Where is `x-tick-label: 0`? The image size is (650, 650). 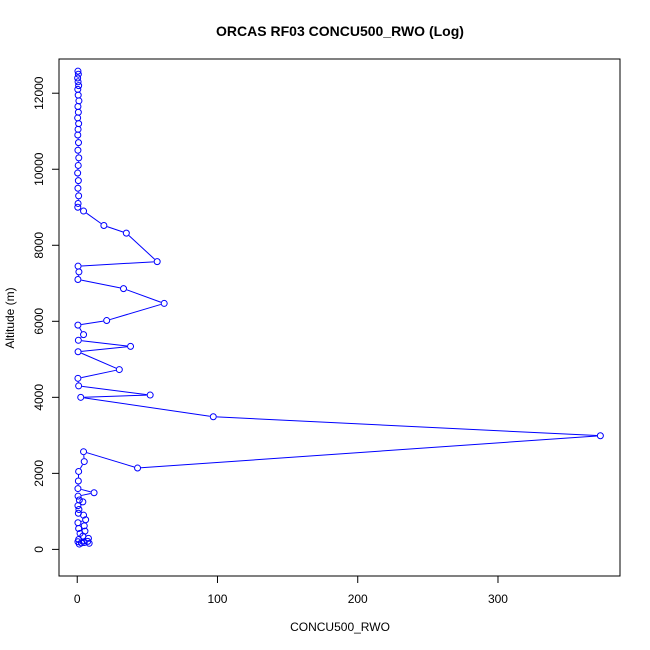
x-tick-label: 0 is located at coordinates (77, 599).